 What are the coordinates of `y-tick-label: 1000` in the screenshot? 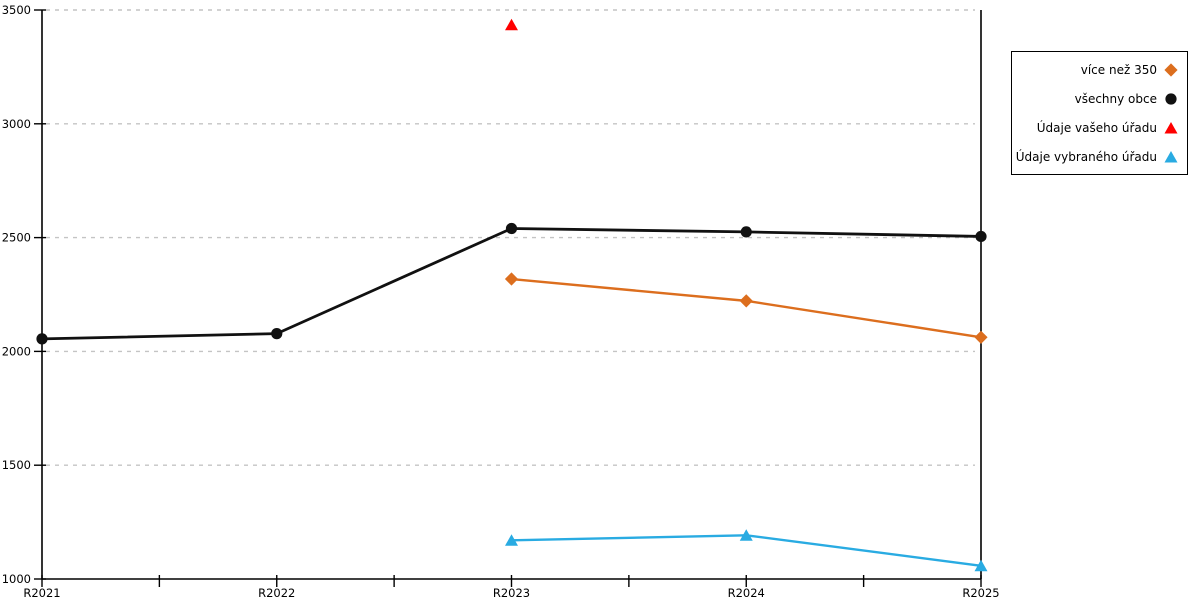 It's located at (16, 579).